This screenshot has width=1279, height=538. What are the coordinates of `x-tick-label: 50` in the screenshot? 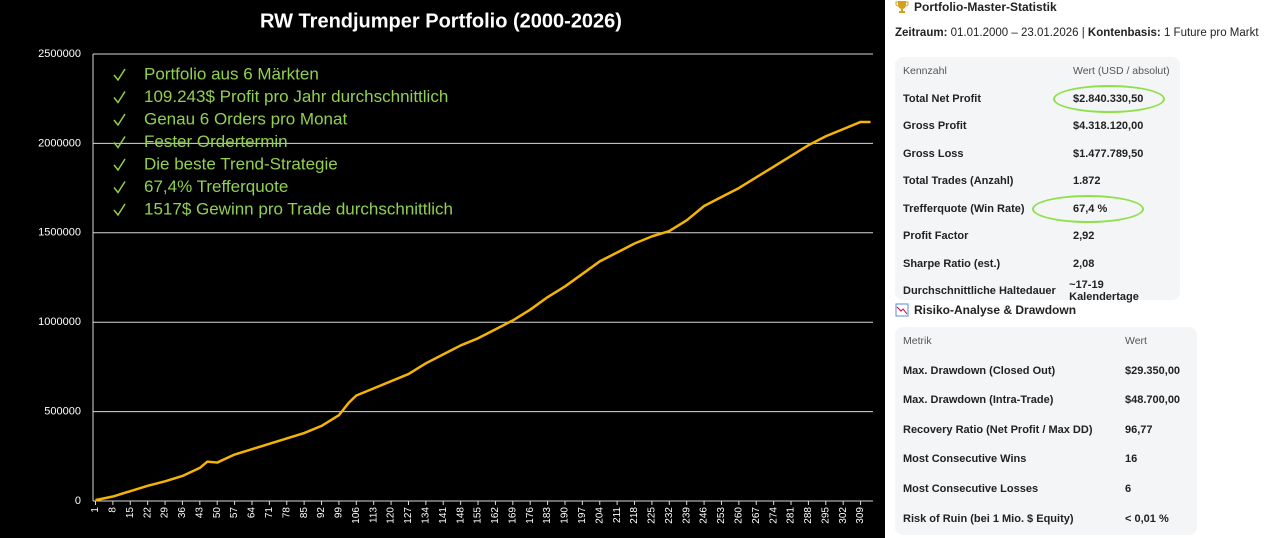 It's located at (217, 513).